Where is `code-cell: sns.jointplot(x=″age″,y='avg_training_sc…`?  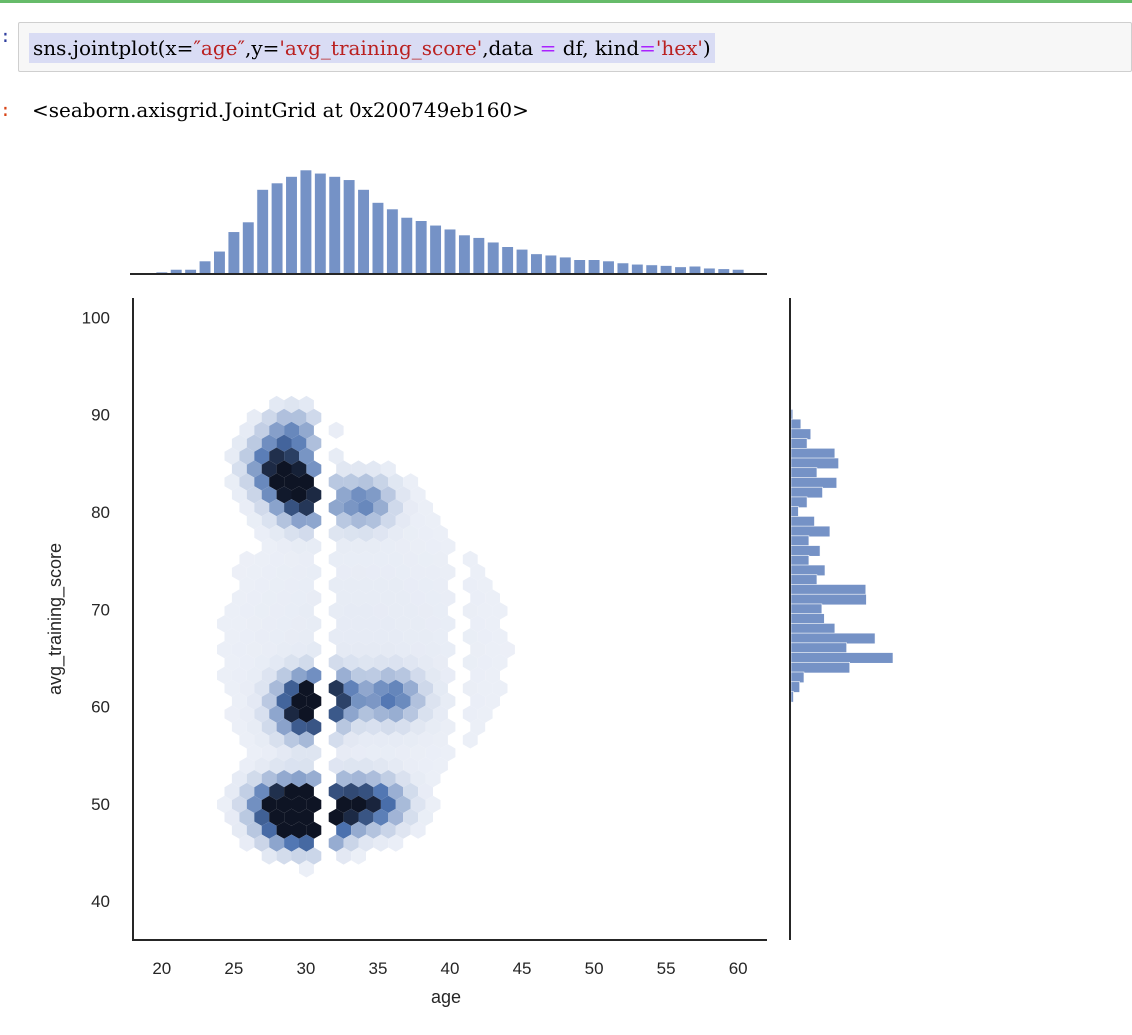 code-cell: sns.jointplot(x=″age″,y='avg_training_sc… is located at coordinates (575, 47).